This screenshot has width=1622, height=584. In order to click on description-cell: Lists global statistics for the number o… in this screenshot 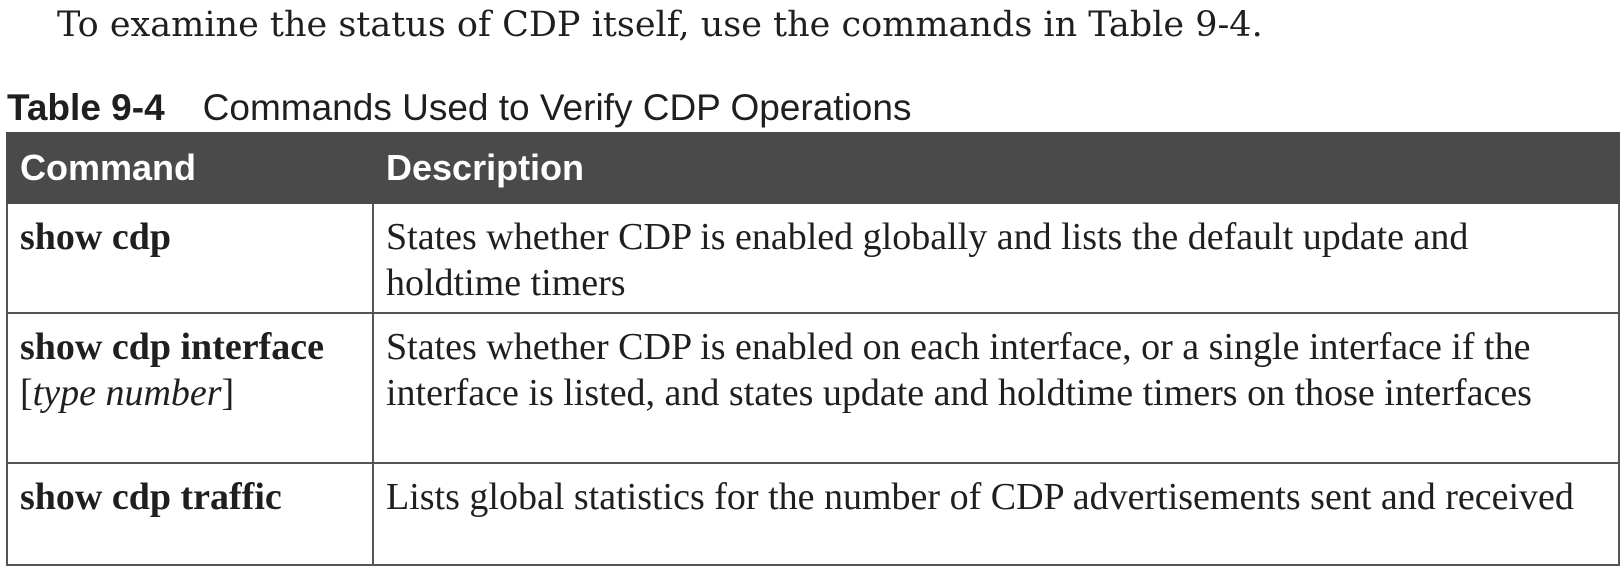, I will do `click(996, 514)`.